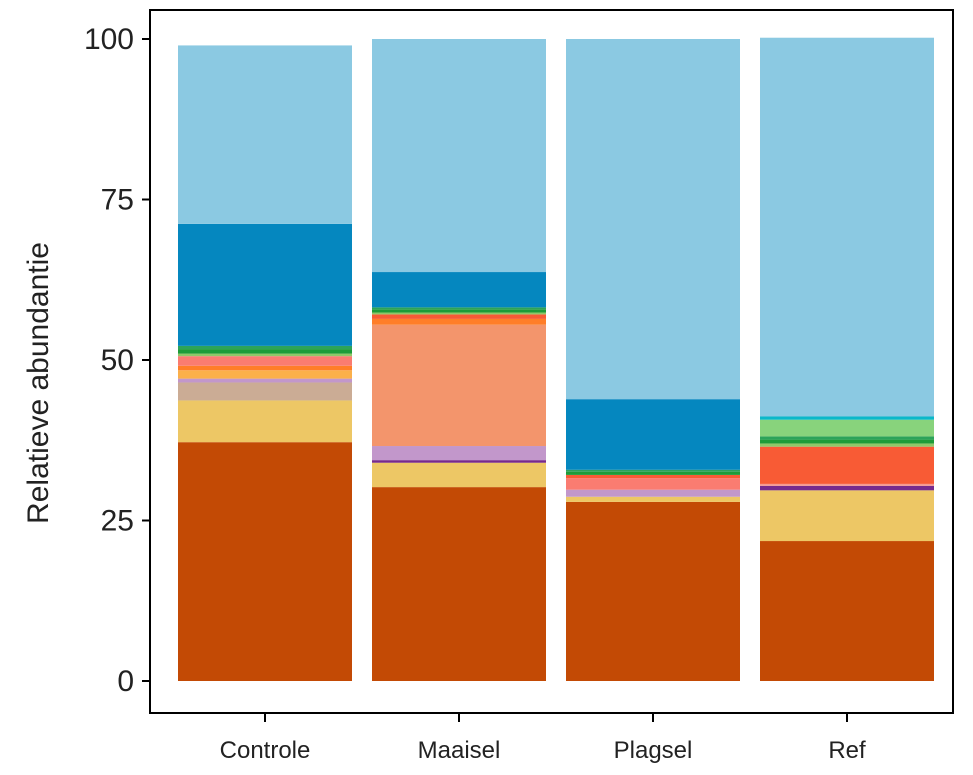  Describe the element at coordinates (117, 521) in the screenshot. I see `y-tick-label: 25` at that location.